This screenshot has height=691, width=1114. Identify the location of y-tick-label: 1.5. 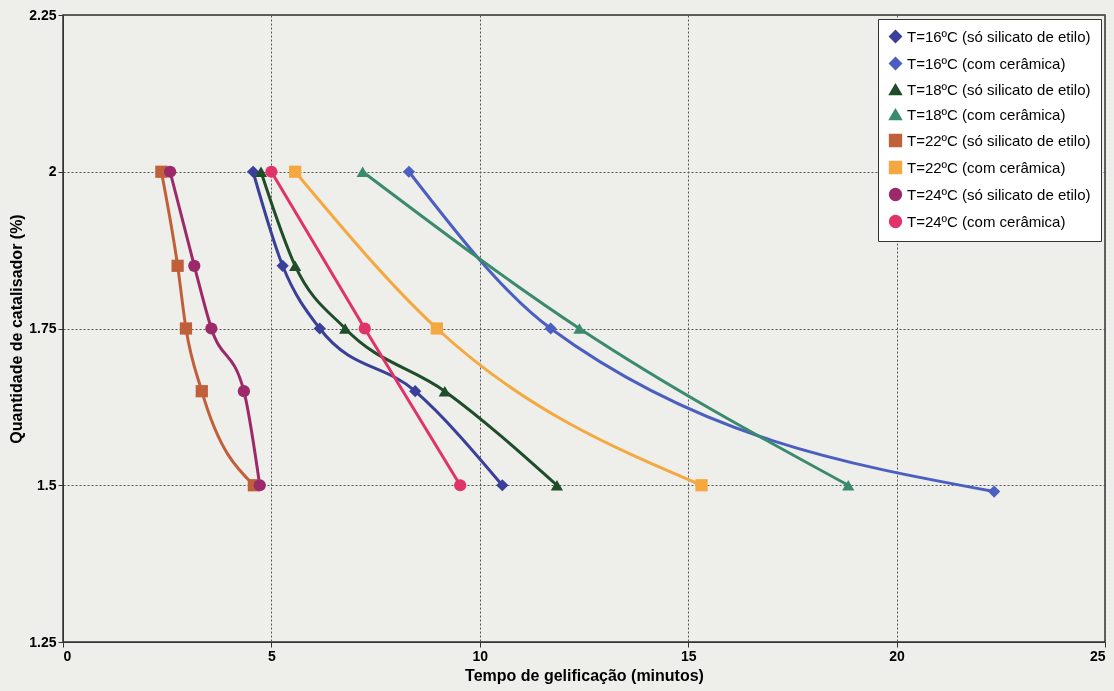
(47, 484).